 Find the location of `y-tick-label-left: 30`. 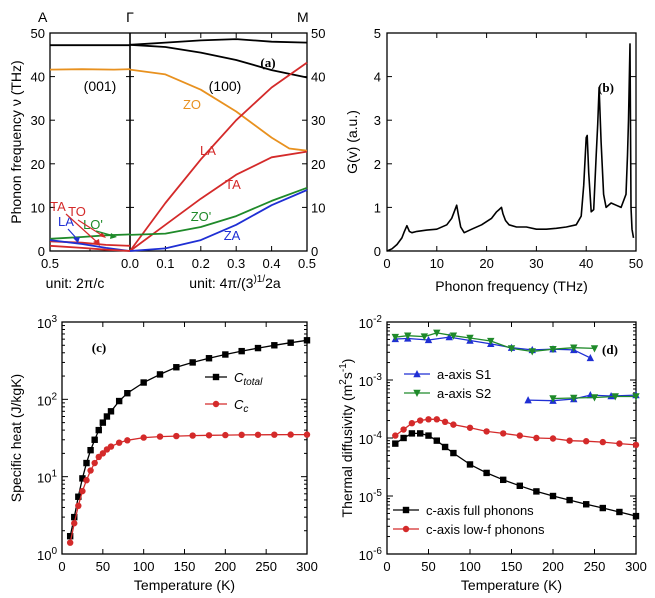

y-tick-label-left: 30 is located at coordinates (38, 120).